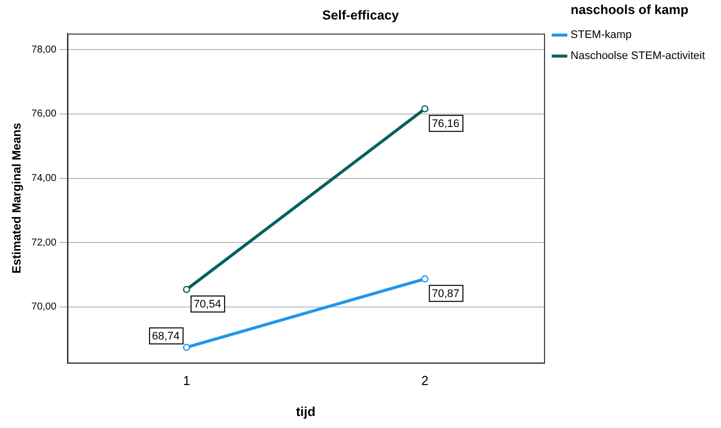 The width and height of the screenshot is (721, 428). What do you see at coordinates (44, 307) in the screenshot?
I see `y-tick-label: 70,00` at bounding box center [44, 307].